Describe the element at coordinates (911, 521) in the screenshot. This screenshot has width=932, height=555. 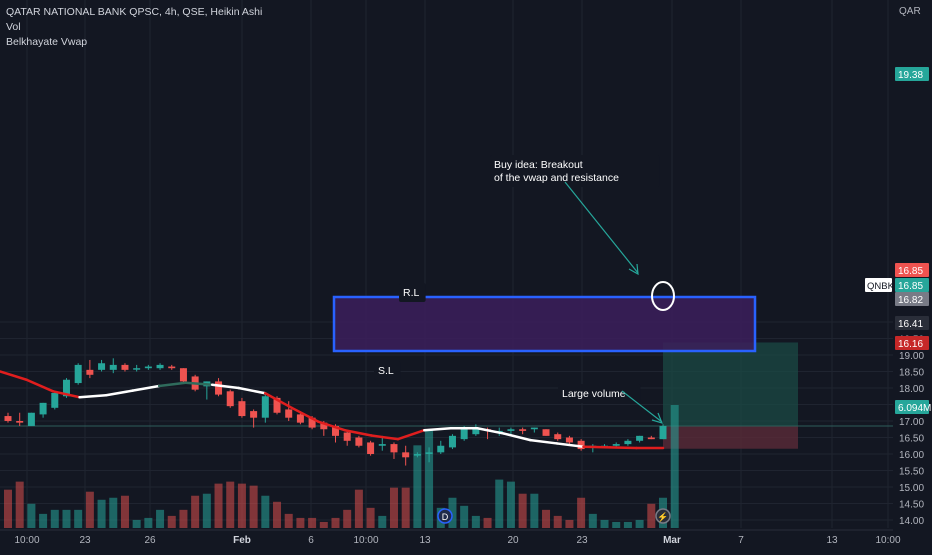
I see `price-tick-label: 14.00` at that location.